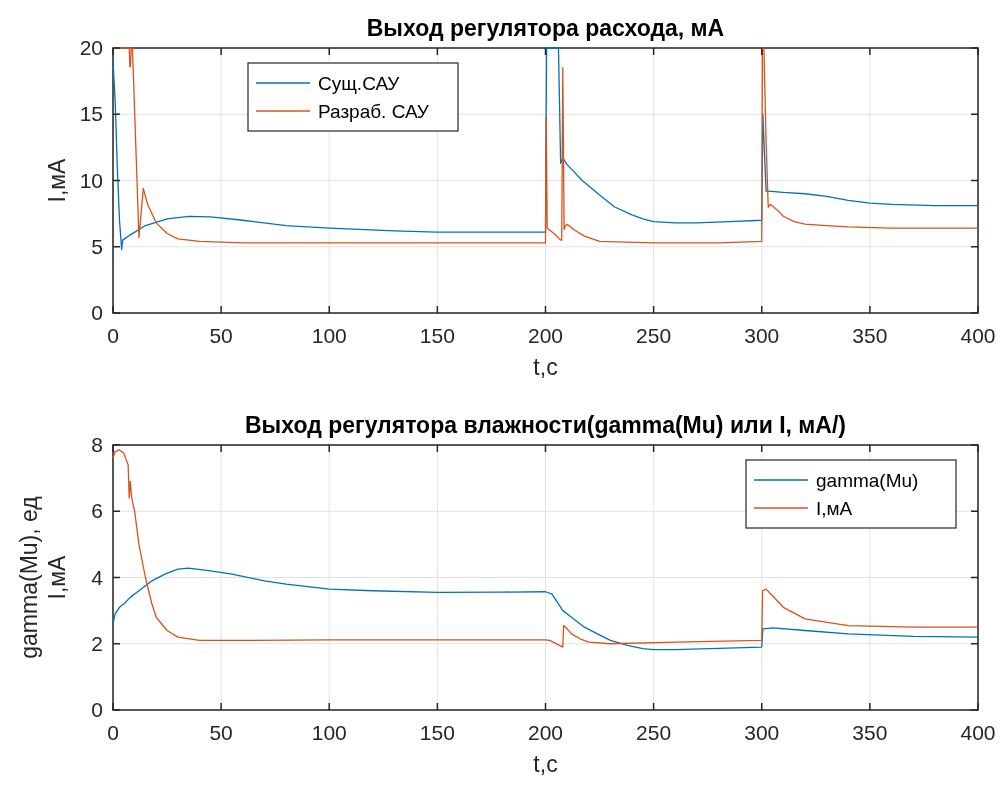  What do you see at coordinates (43, 577) in the screenshot?
I see `y-axis-title: gamma(Mu), ед I,мА` at bounding box center [43, 577].